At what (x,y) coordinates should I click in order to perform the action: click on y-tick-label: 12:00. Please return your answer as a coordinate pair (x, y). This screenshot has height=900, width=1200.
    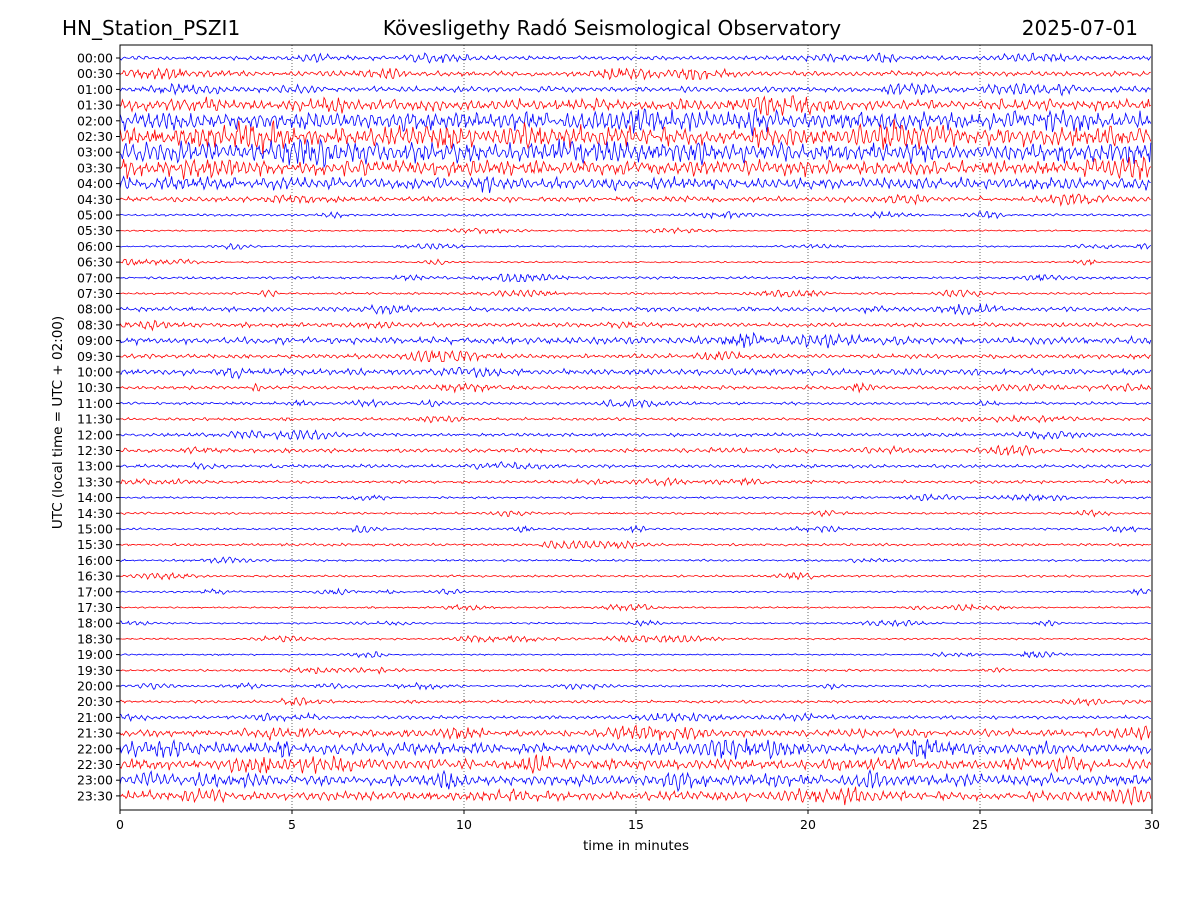
    Looking at the image, I should click on (95, 434).